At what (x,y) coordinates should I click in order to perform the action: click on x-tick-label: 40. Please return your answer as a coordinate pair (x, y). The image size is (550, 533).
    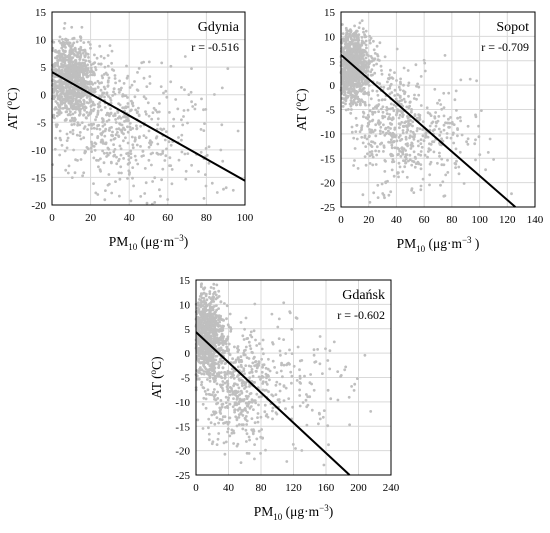
    Looking at the image, I should click on (397, 220).